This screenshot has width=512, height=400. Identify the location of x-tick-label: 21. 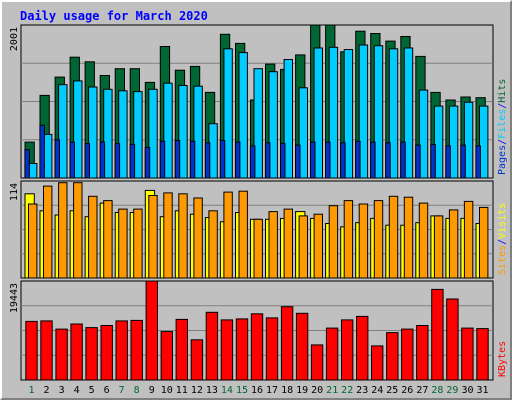
(332, 390).